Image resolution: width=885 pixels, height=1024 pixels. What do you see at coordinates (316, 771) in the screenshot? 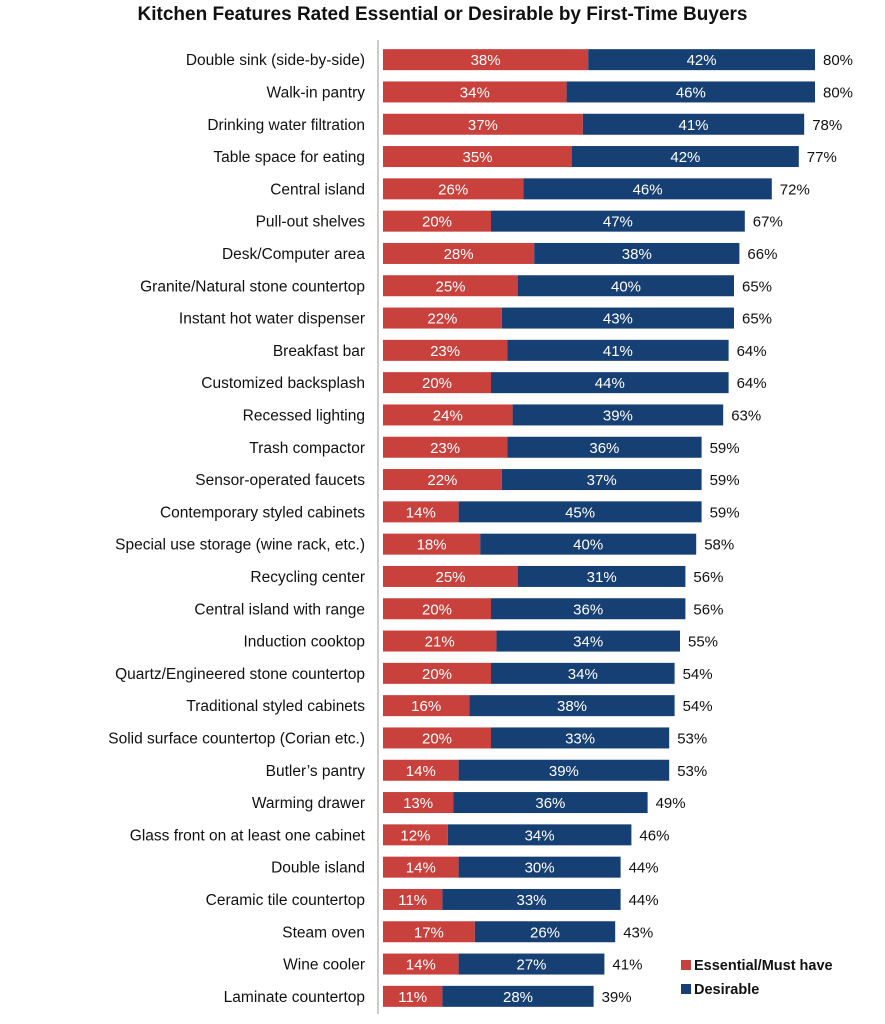
I see `category-label: Butler’s pantry` at bounding box center [316, 771].